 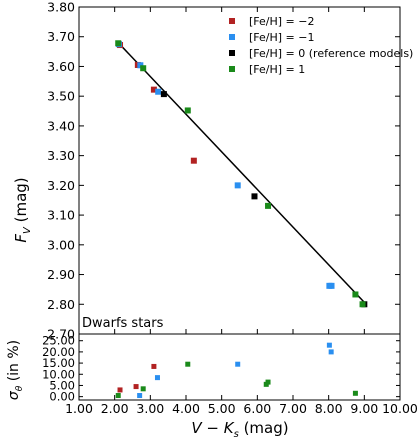 What do you see at coordinates (61, 304) in the screenshot?
I see `main-y-tick-label: 2.80` at bounding box center [61, 304].